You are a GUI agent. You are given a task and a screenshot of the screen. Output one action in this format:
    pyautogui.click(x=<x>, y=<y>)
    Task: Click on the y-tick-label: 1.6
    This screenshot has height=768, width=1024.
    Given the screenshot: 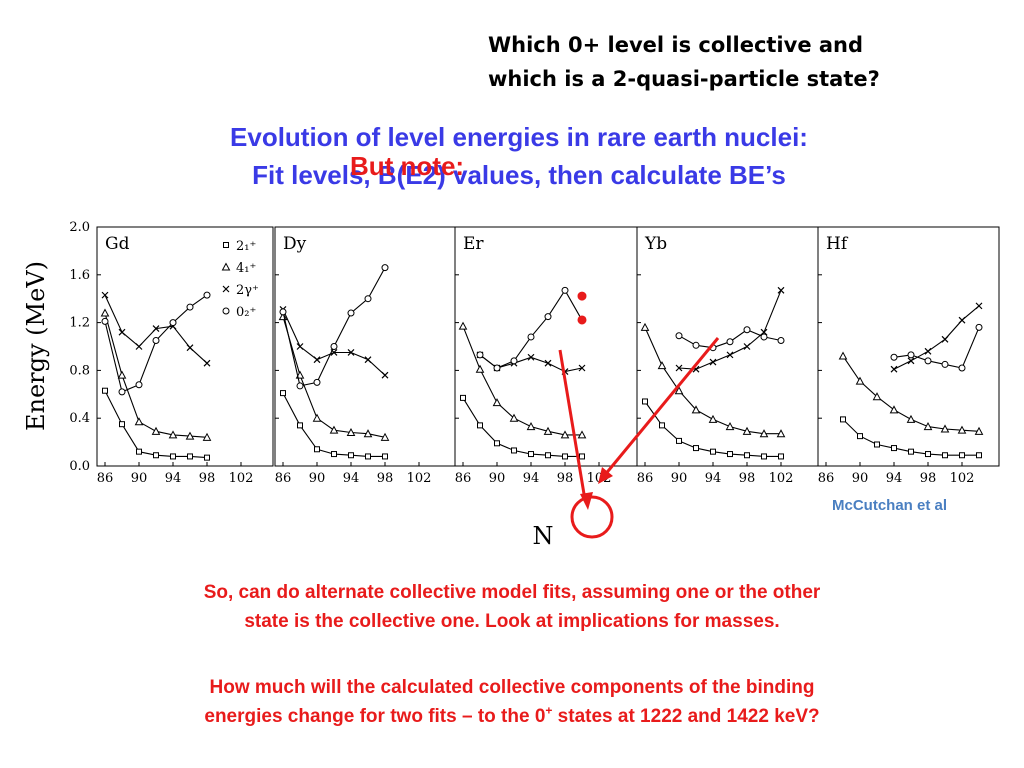 What is the action you would take?
    pyautogui.click(x=79, y=275)
    